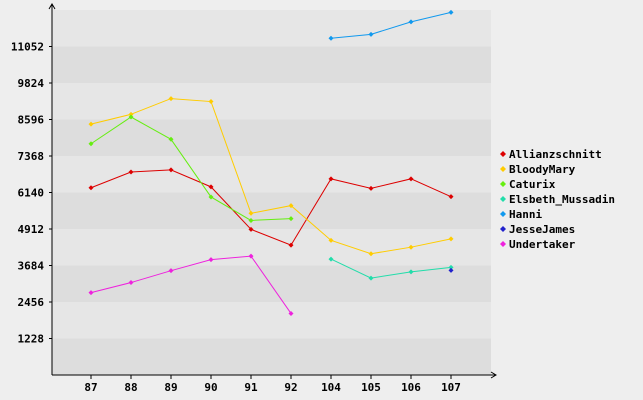 The width and height of the screenshot is (643, 400). What do you see at coordinates (503, 199) in the screenshot?
I see `legend-marker-elsbeth-mussadin` at bounding box center [503, 199].